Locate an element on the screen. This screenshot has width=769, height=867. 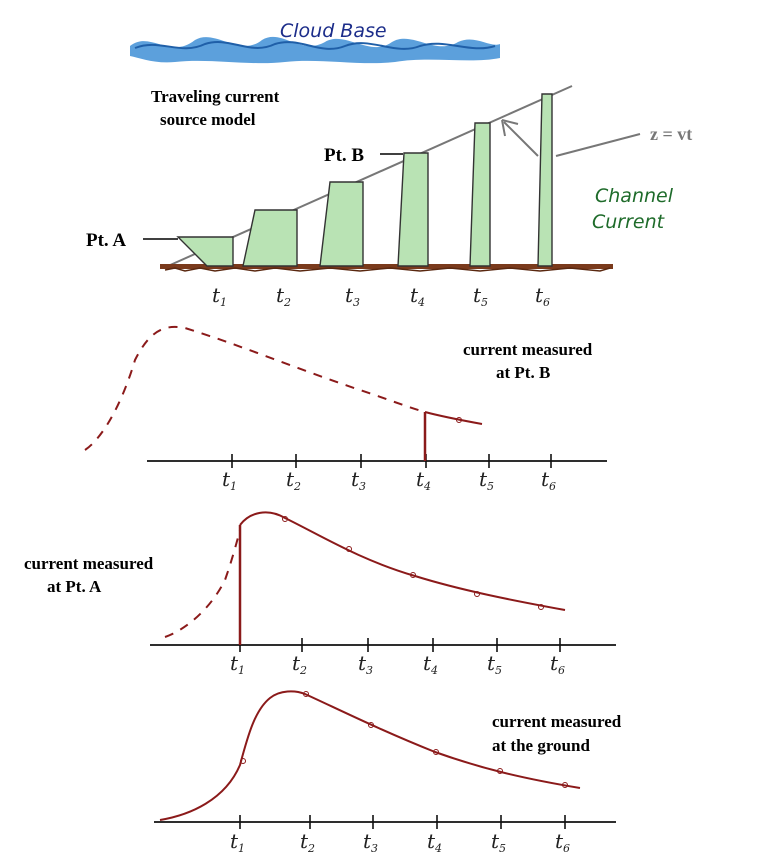
column-t6 is located at coordinates (545, 180).